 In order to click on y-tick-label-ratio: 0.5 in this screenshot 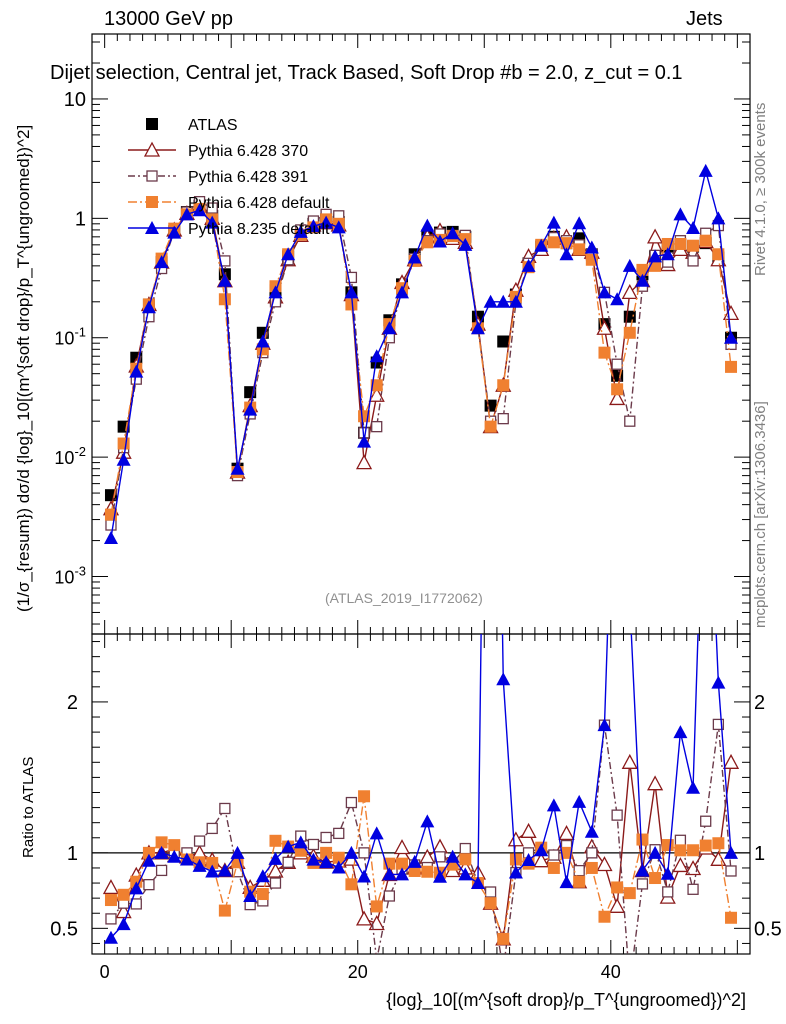, I will do `click(64, 929)`.